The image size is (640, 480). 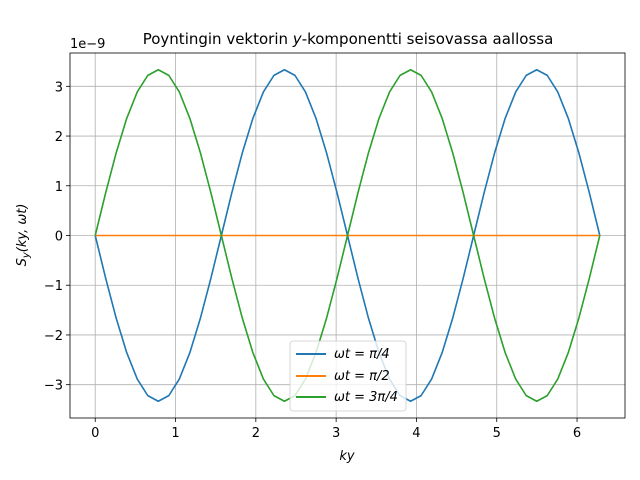 I want to click on y-tick-label: −1, so click(x=53, y=286).